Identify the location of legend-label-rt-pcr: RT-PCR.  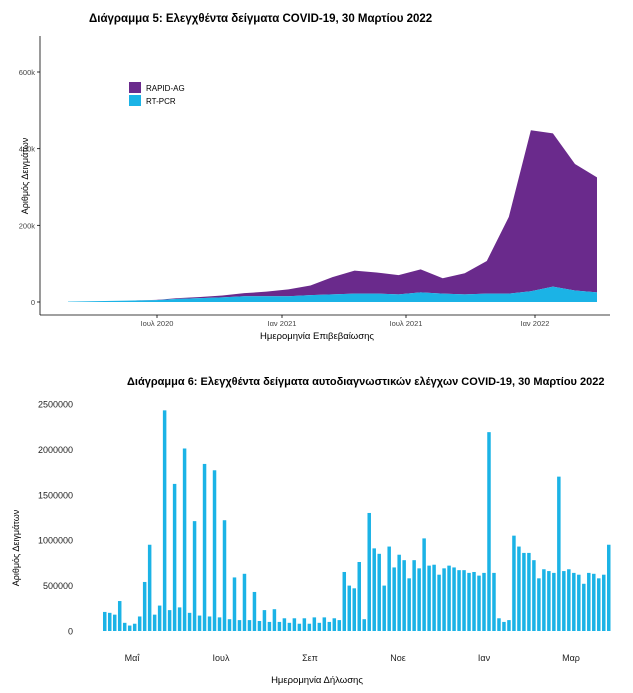
(161, 101).